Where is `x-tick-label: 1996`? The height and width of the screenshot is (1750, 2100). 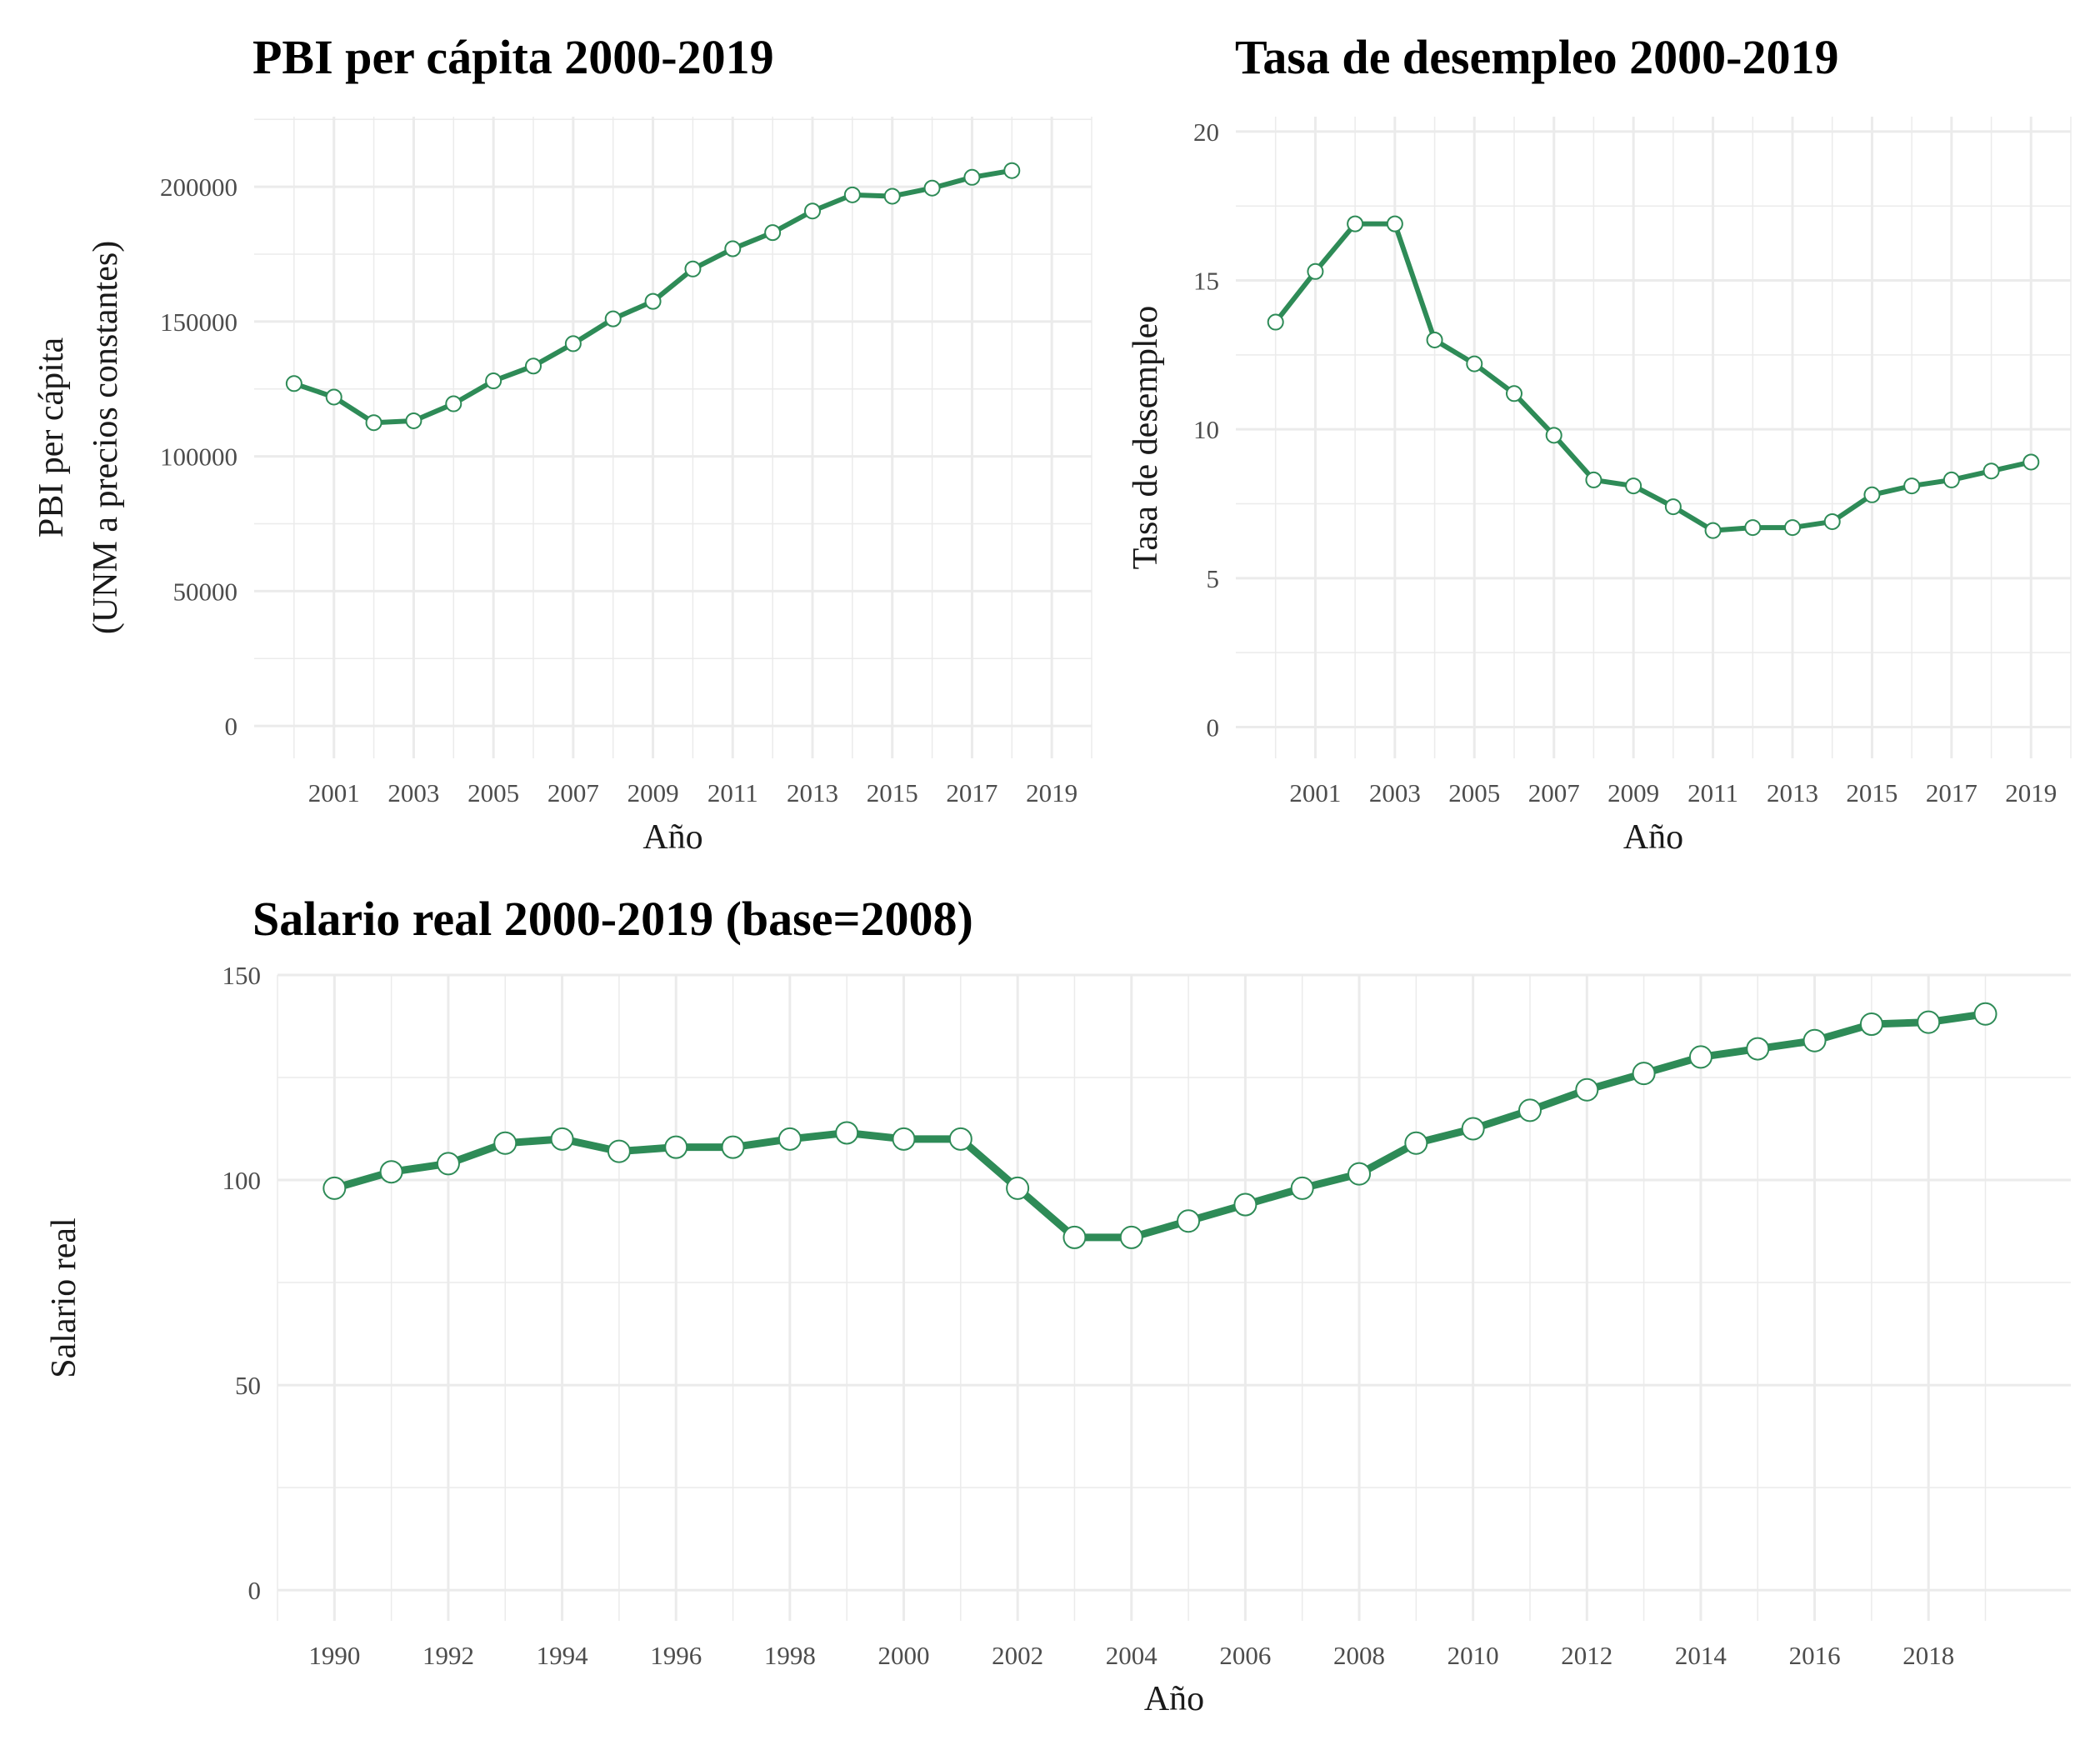
x-tick-label: 1996 is located at coordinates (676, 1655).